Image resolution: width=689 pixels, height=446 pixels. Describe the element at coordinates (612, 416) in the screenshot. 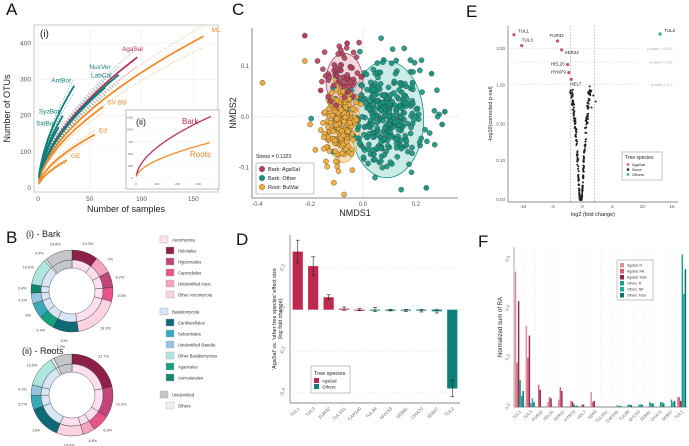

I see `x-tick-label: CAP240` at that location.